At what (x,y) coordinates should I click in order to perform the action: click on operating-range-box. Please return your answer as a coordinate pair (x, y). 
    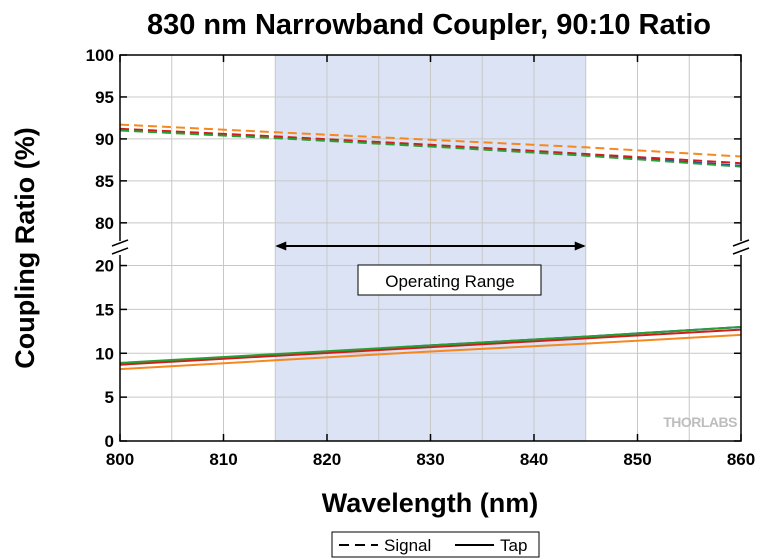
    Looking at the image, I should click on (449, 280).